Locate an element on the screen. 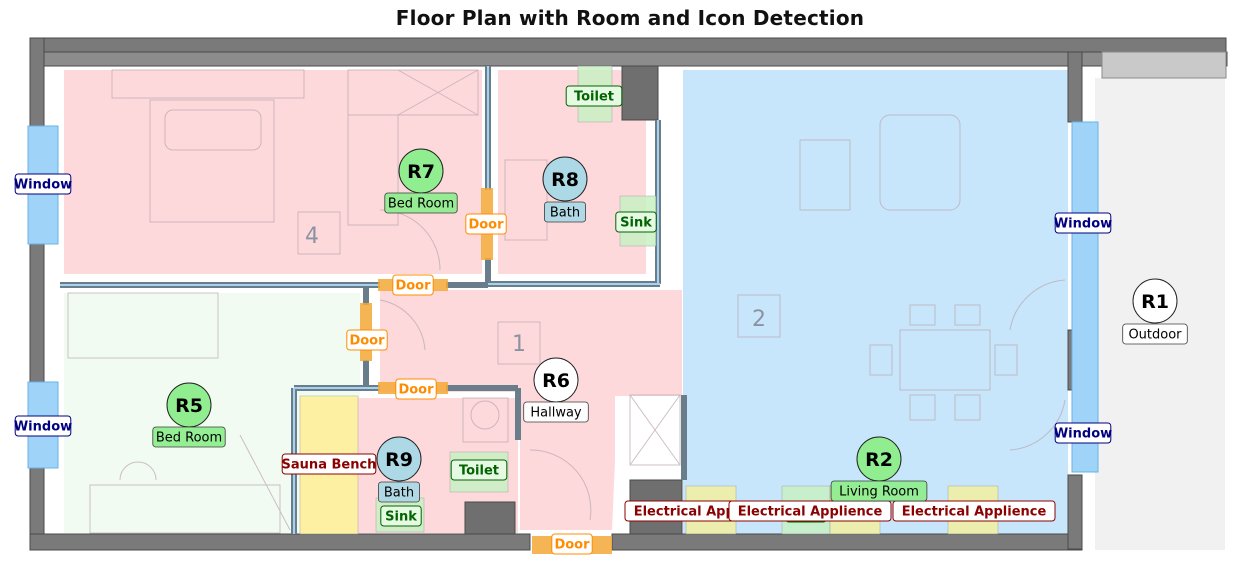  room-r8: R8 Bath is located at coordinates (565, 189).